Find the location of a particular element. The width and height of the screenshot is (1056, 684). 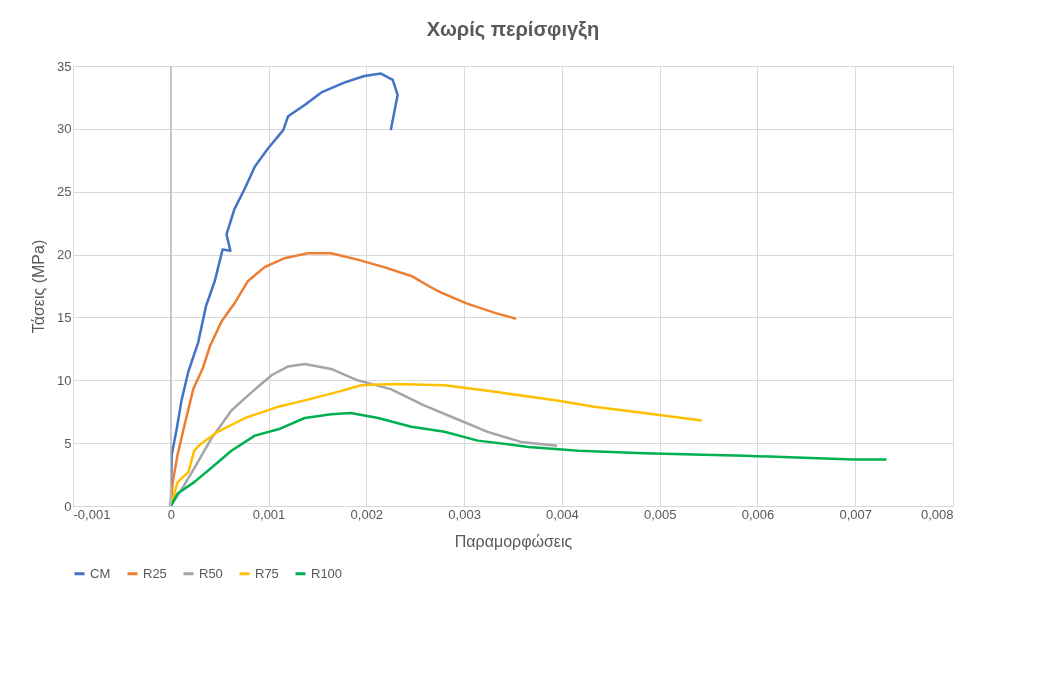

x-tick-label: 0 is located at coordinates (171, 514).